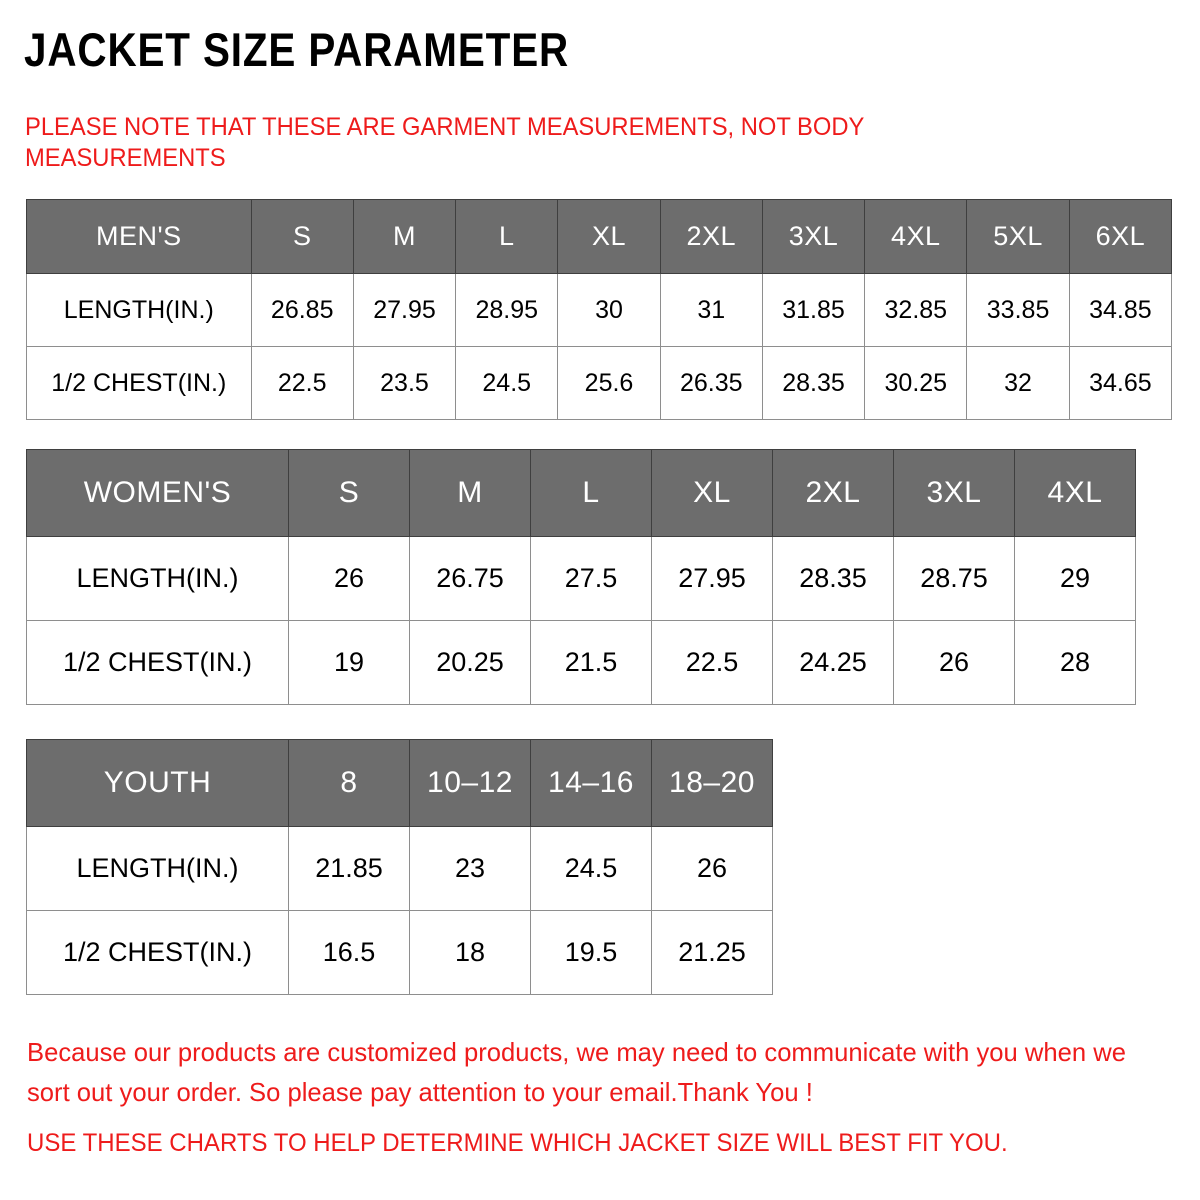 The height and width of the screenshot is (1200, 1200). I want to click on table-row: 1/2 CHEST(IN.) 16.5 18 19.5 21.25, so click(399, 952).